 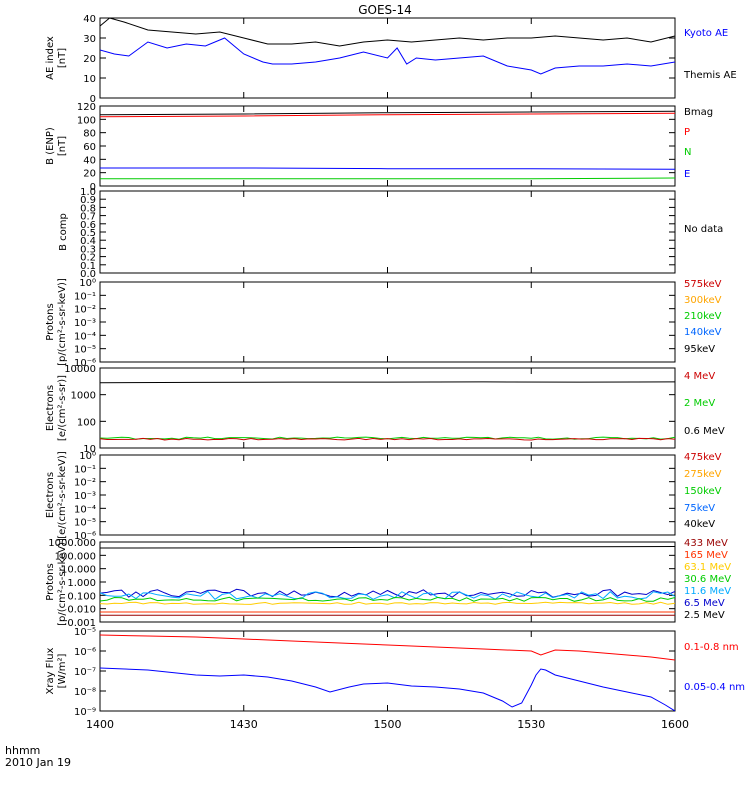 What do you see at coordinates (93, 99) in the screenshot?
I see `y-tick-label: 0` at bounding box center [93, 99].